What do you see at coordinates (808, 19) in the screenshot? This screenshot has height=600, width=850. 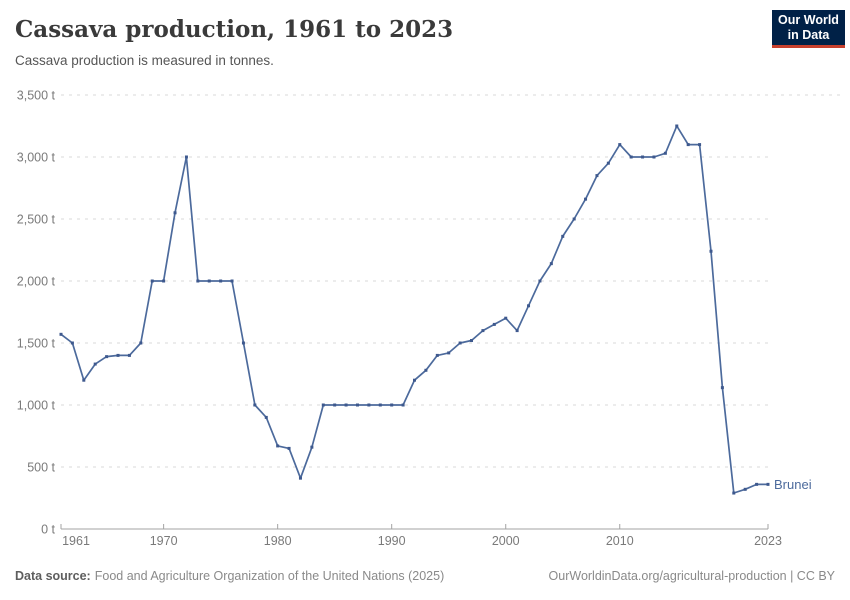 I see `owid-logo-line1: Our World` at bounding box center [808, 19].